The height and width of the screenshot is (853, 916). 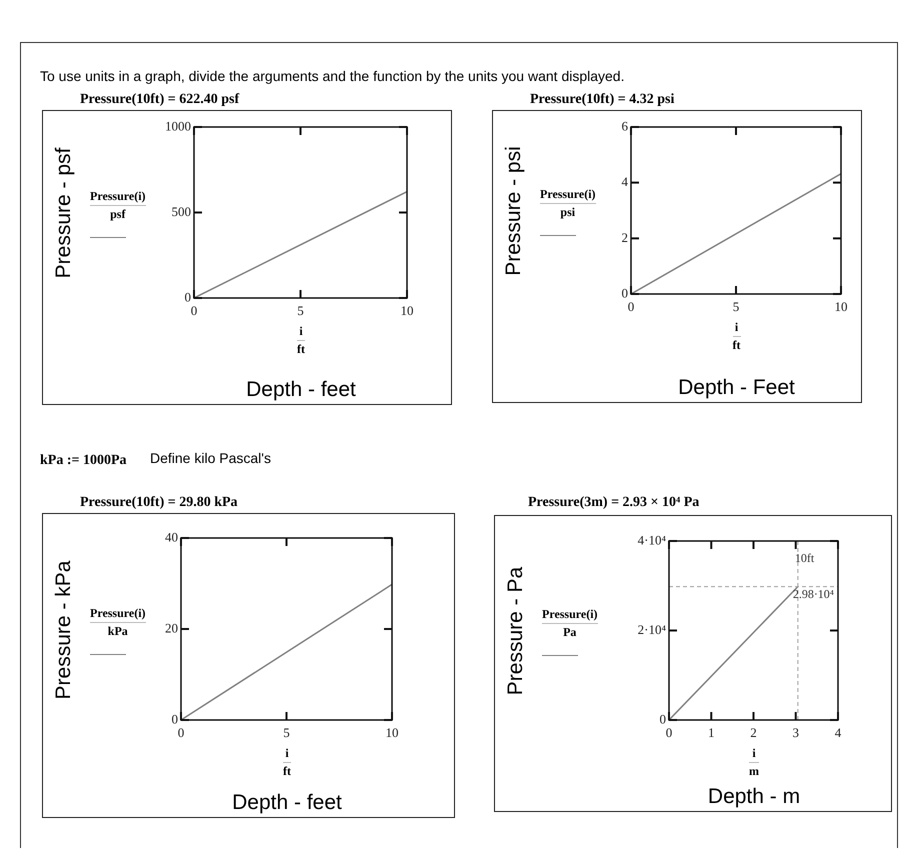 I want to click on y-axis-title: Pressure - kPa, so click(x=64, y=629).